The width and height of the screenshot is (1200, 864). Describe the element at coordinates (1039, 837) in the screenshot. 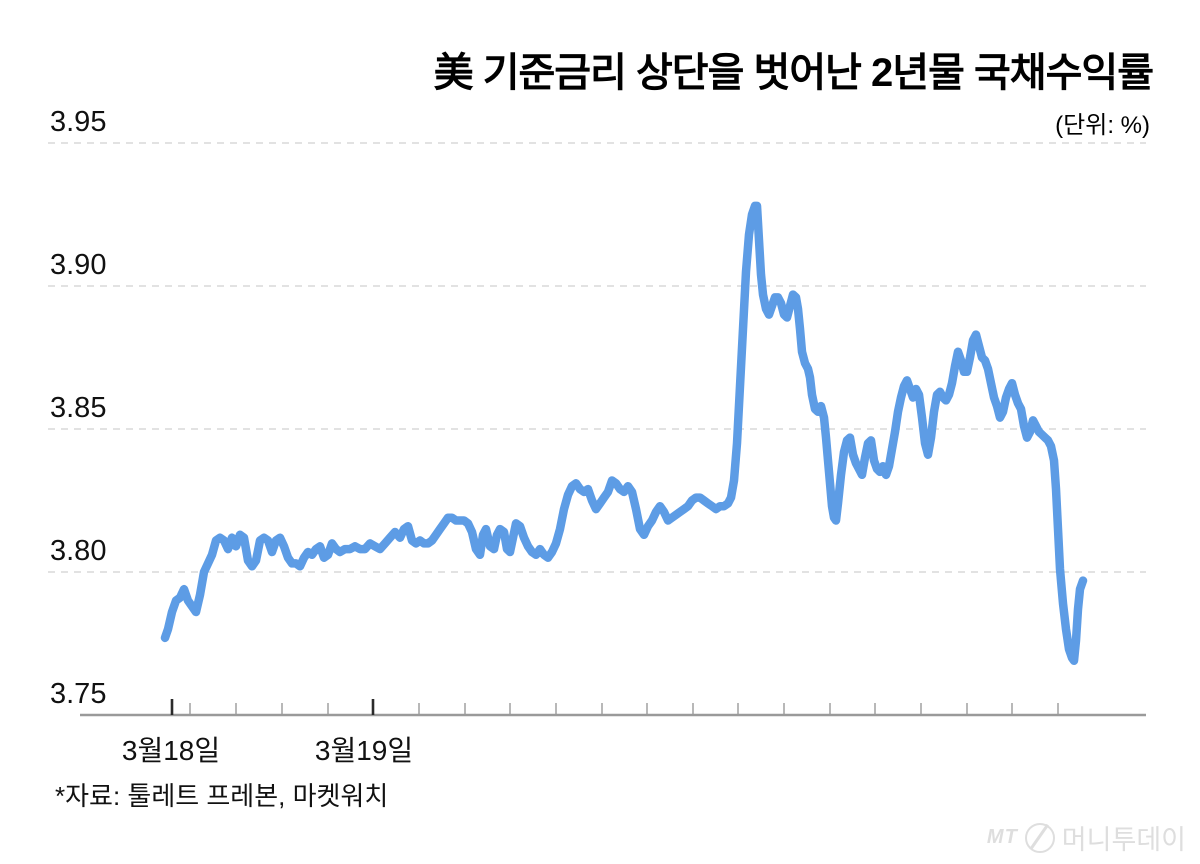

I see `circle-slash-icon` at that location.